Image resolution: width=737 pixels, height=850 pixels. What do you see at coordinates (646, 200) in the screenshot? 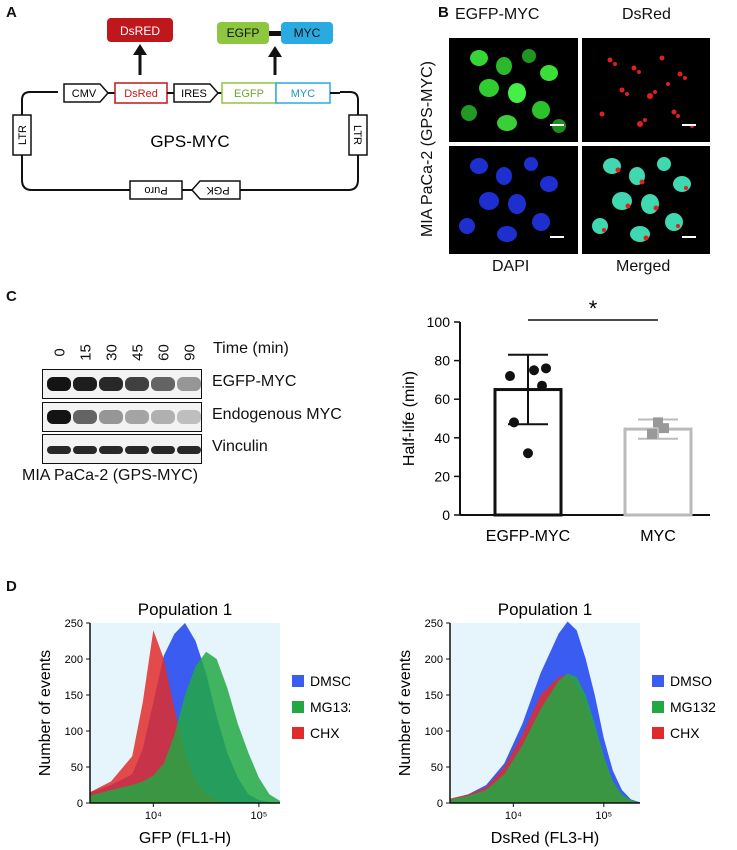
I see `micrograph-merged` at bounding box center [646, 200].